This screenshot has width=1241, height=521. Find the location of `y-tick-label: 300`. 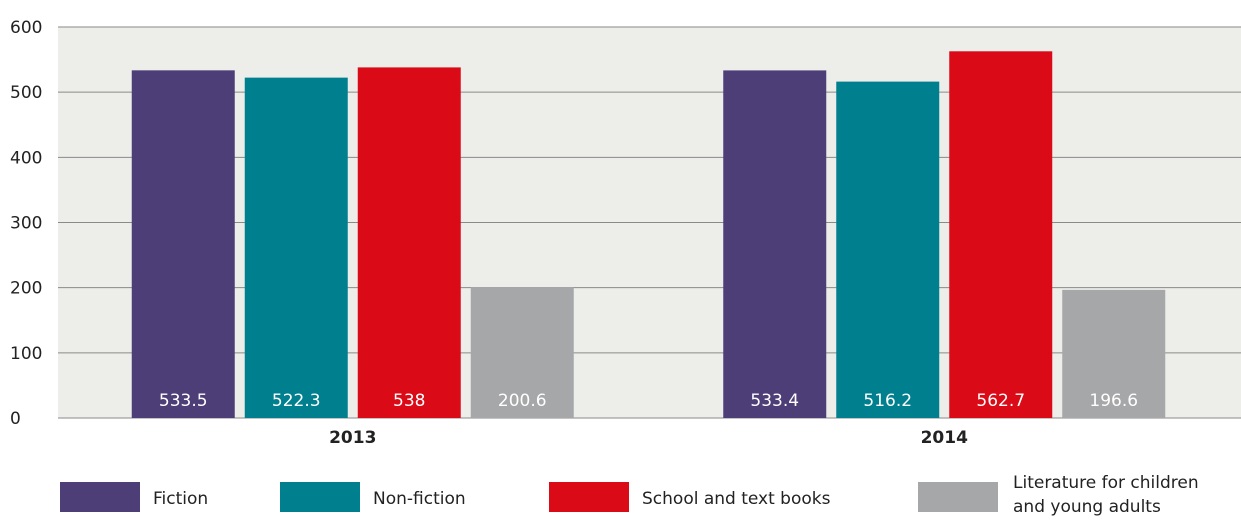

y-tick-label: 300 is located at coordinates (26, 224).